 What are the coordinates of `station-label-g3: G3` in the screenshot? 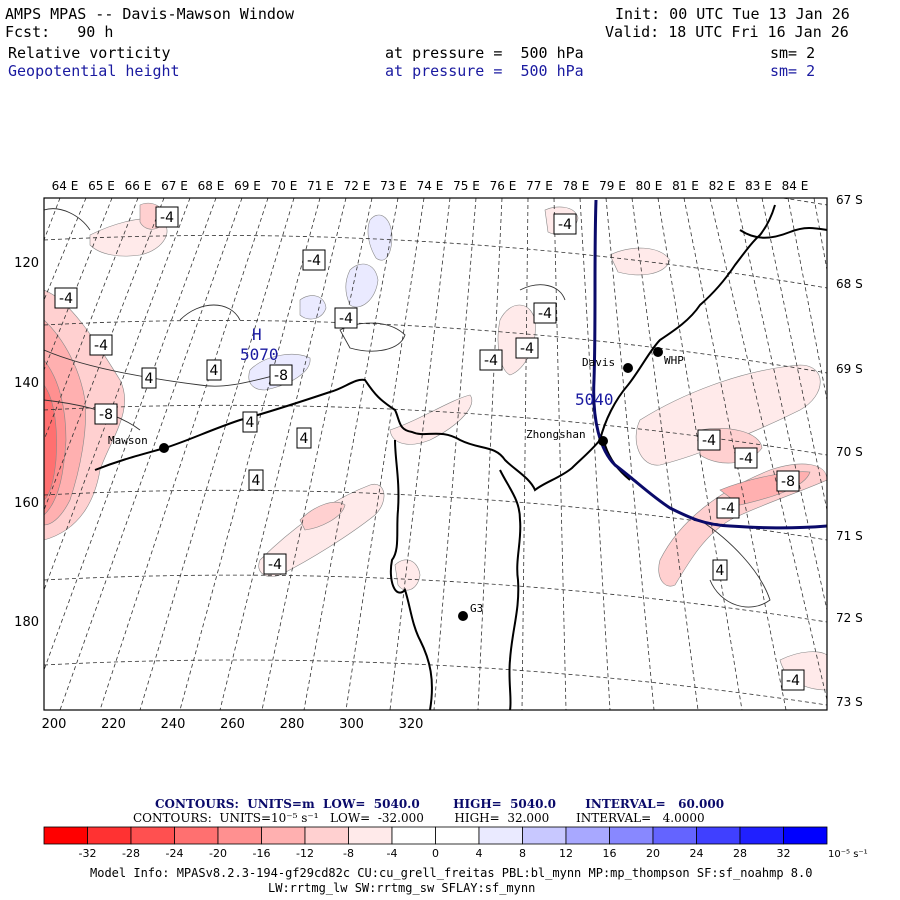 It's located at (476, 608).